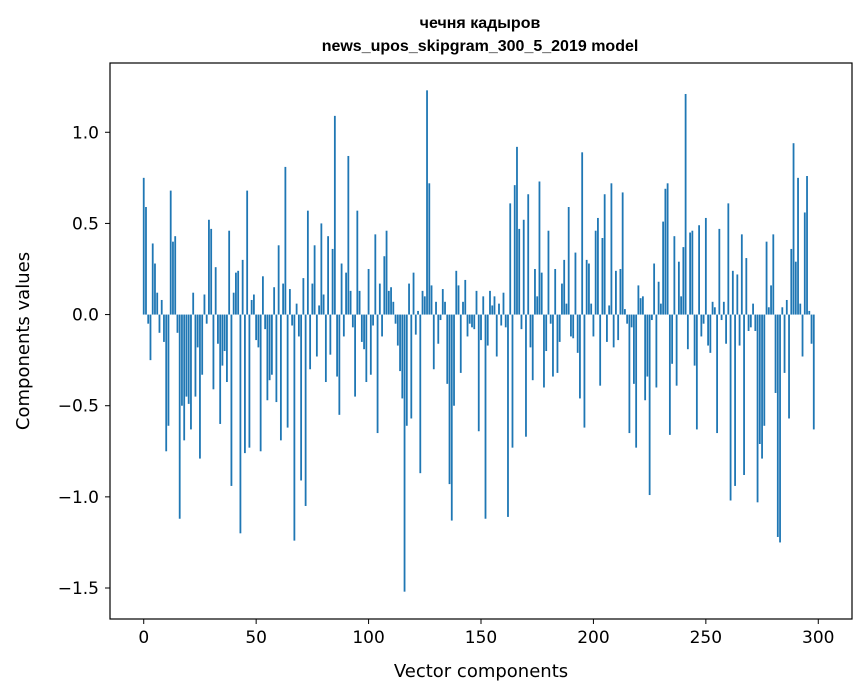 The width and height of the screenshot is (867, 696). Describe the element at coordinates (481, 638) in the screenshot. I see `x-tick-label: 150` at that location.